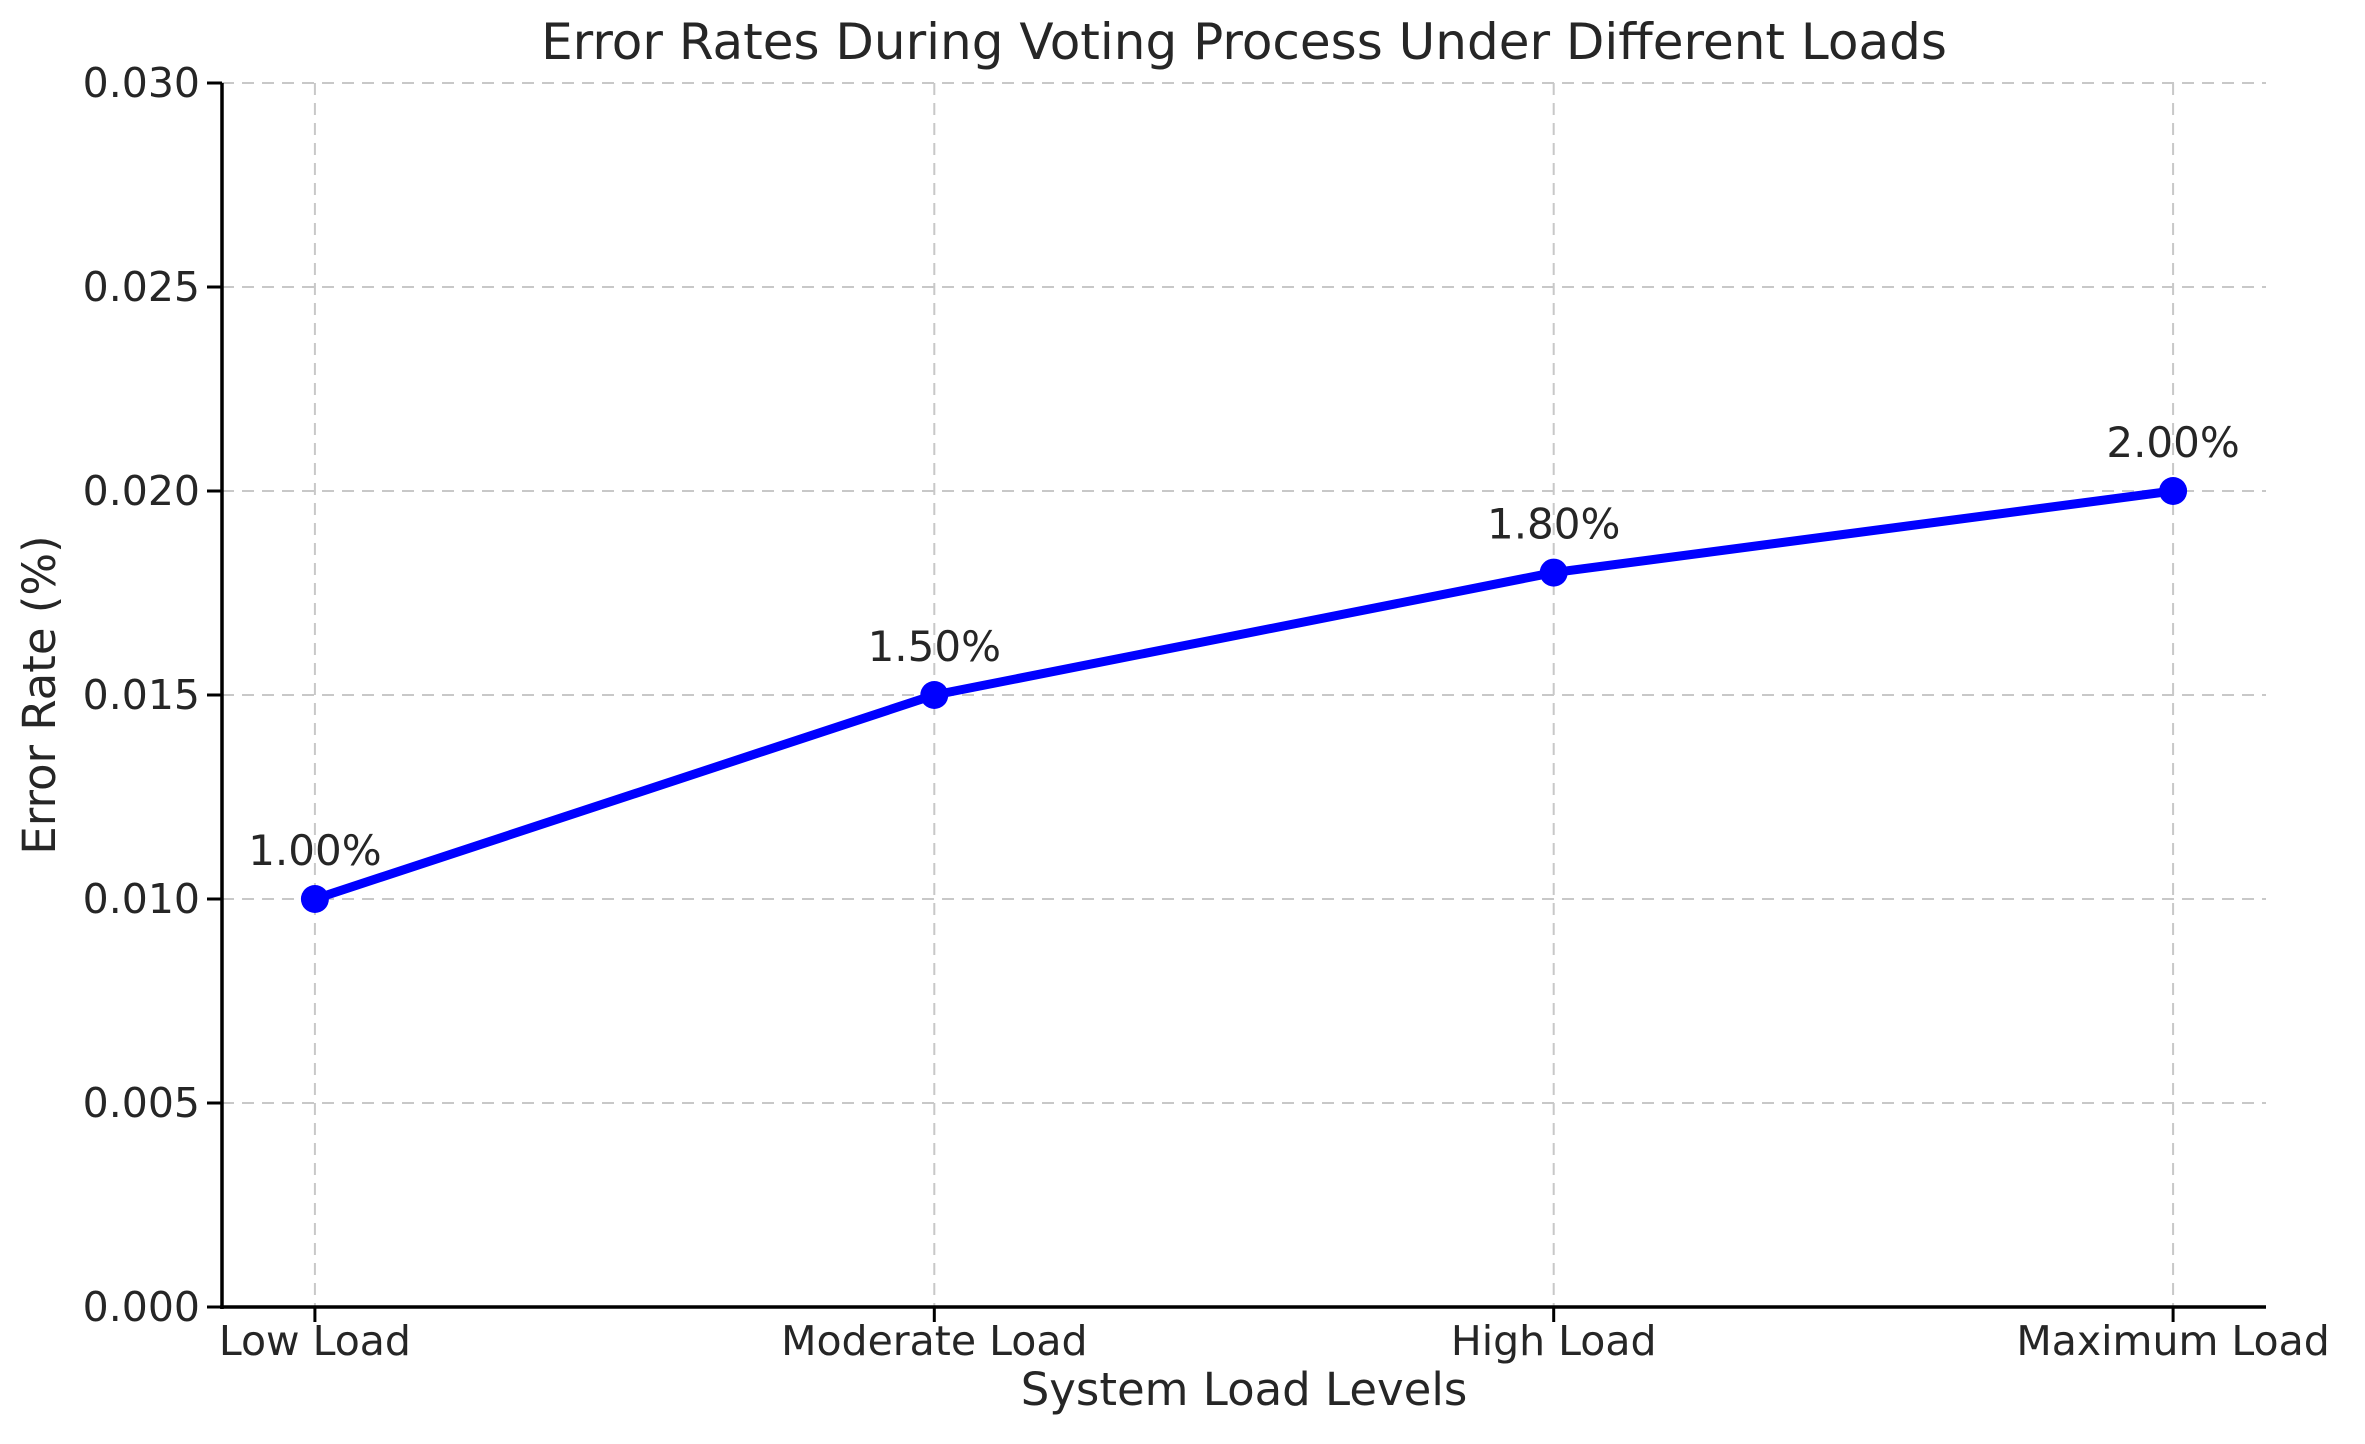  Describe the element at coordinates (315, 1341) in the screenshot. I see `x-tick-label: Low Load` at that location.